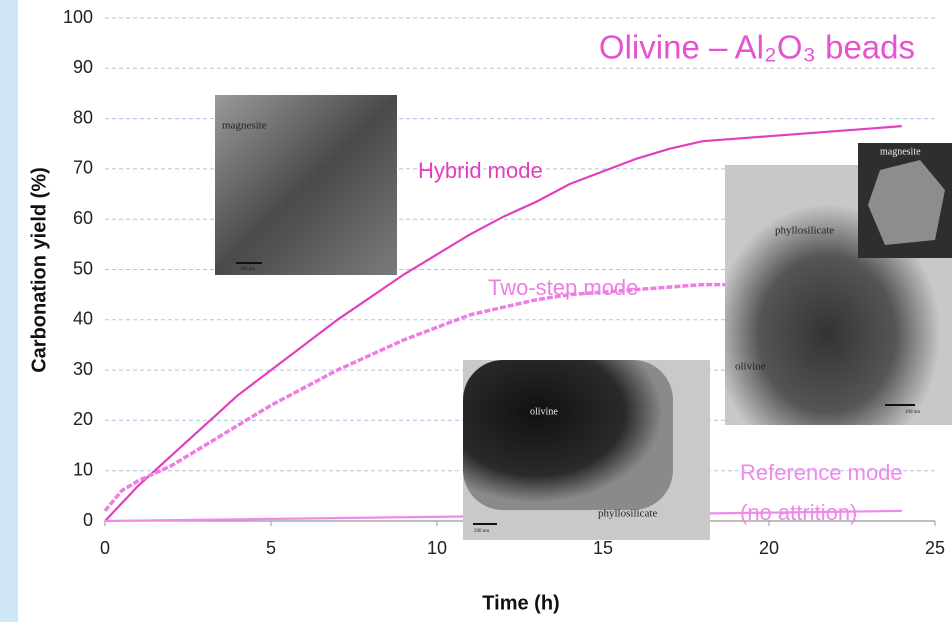 This screenshot has height=622, width=952. Describe the element at coordinates (83, 369) in the screenshot. I see `y-tick-label: 30` at that location.